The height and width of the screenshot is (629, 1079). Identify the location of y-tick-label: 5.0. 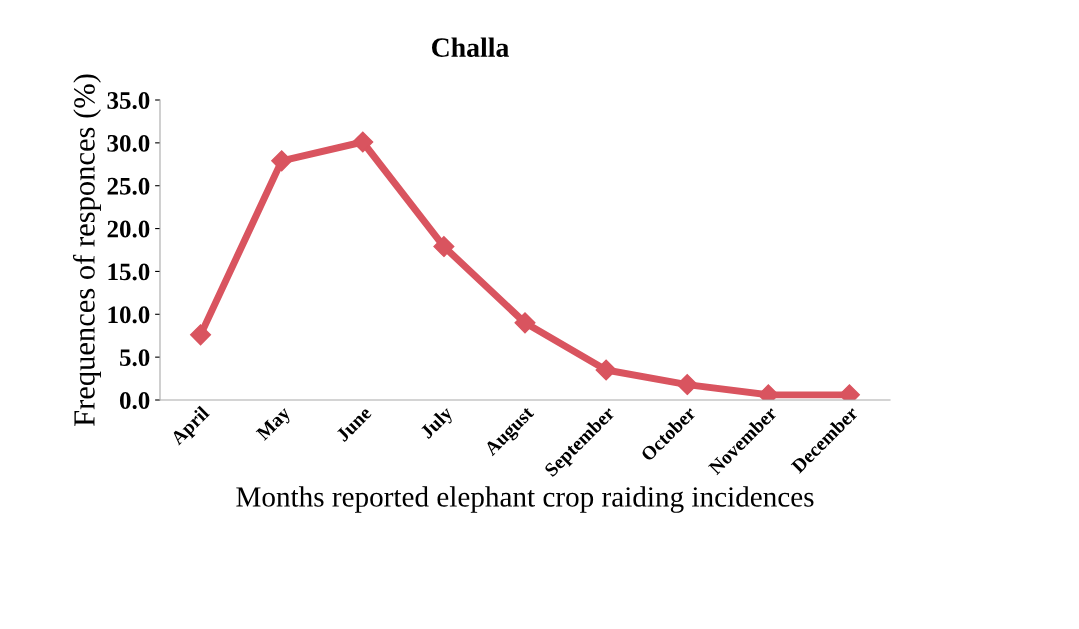
(135, 358).